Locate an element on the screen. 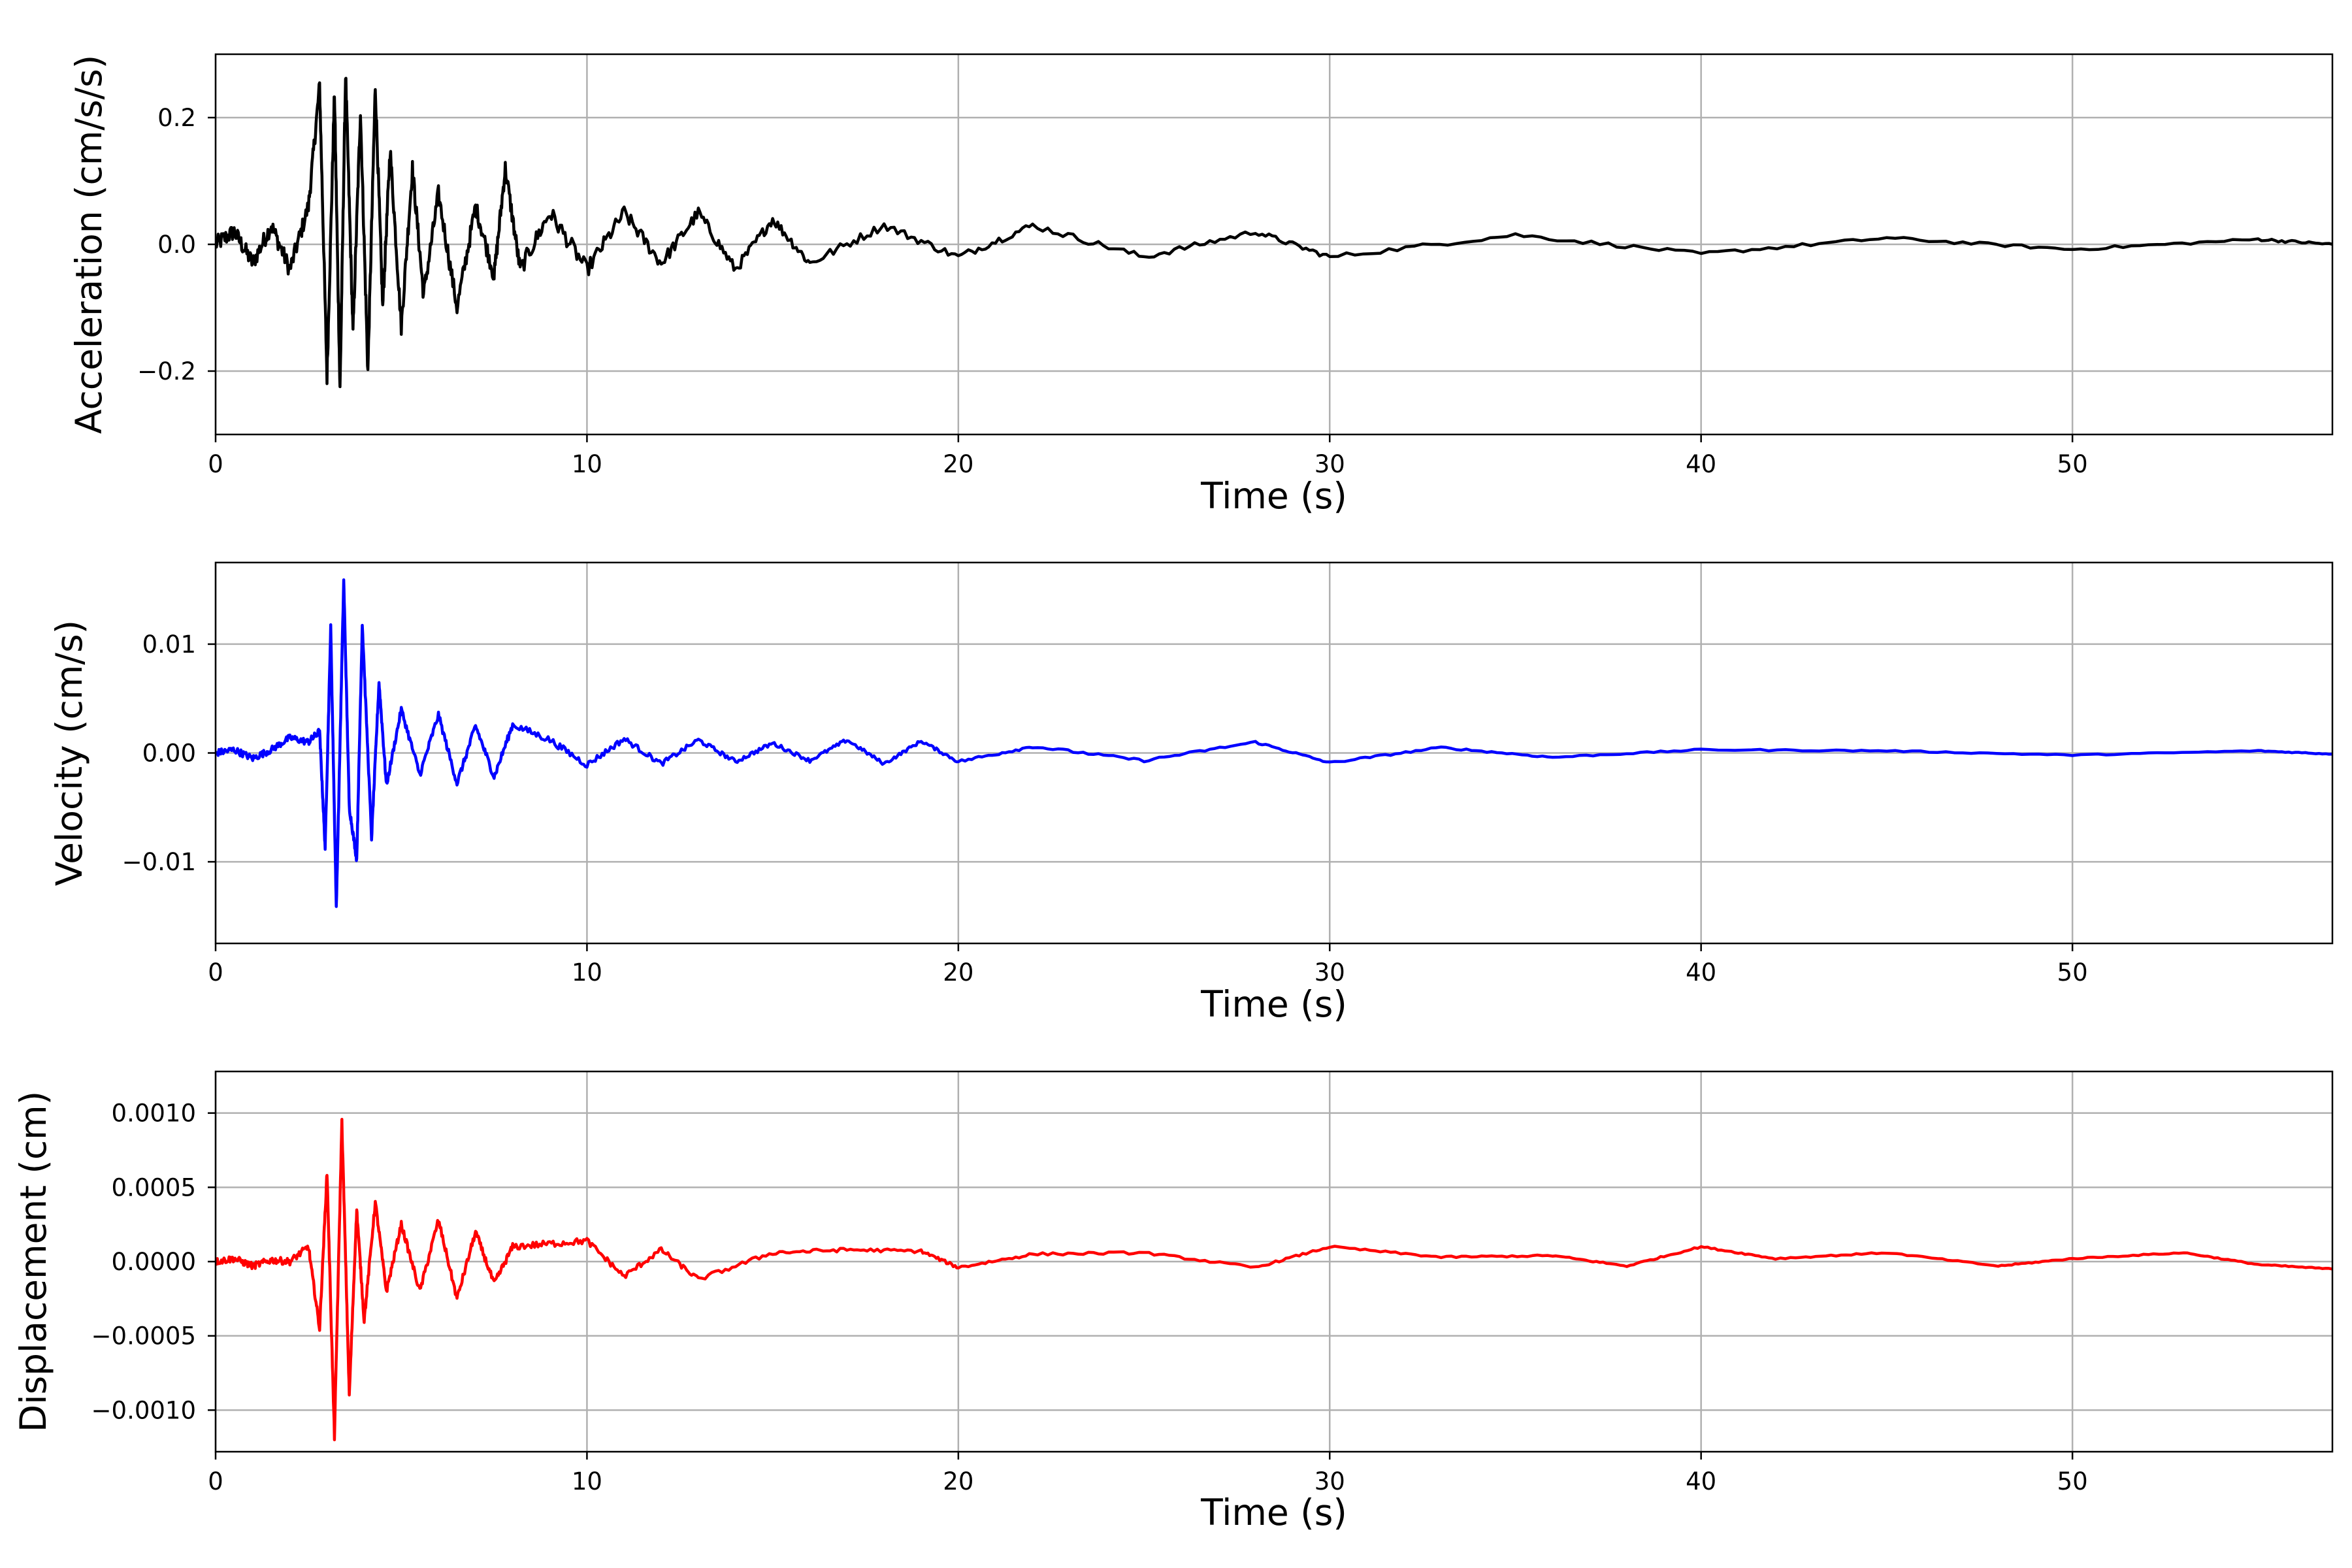 Image resolution: width=2352 pixels, height=1568 pixels. velocity-xtick-label-30: 30 is located at coordinates (1330, 972).